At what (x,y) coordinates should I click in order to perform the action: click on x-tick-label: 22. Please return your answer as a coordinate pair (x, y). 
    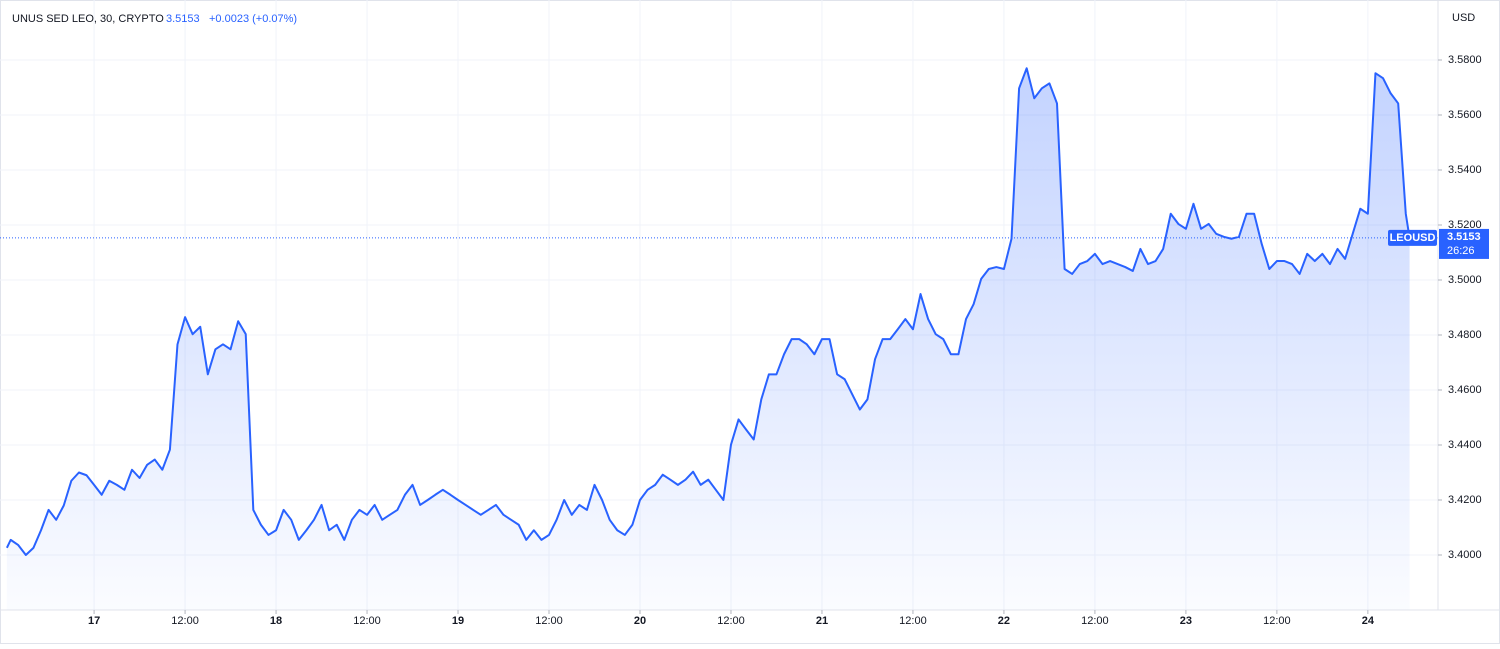
    Looking at the image, I should click on (1004, 621).